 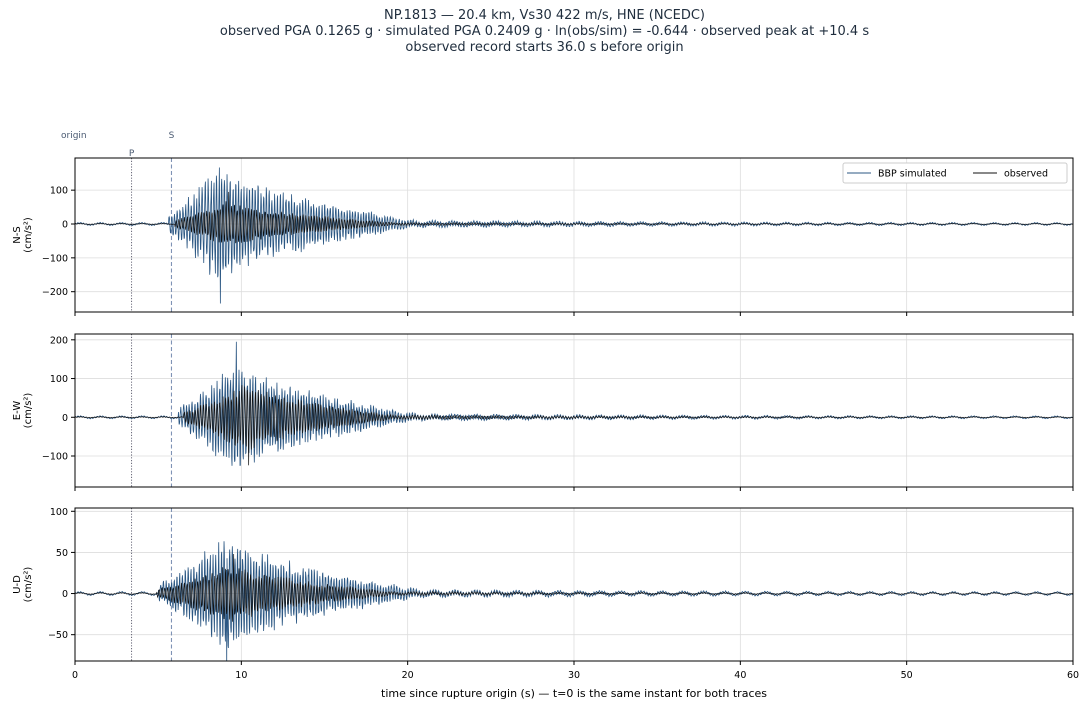 I want to click on y-tick-label: −200, so click(x=55, y=292).